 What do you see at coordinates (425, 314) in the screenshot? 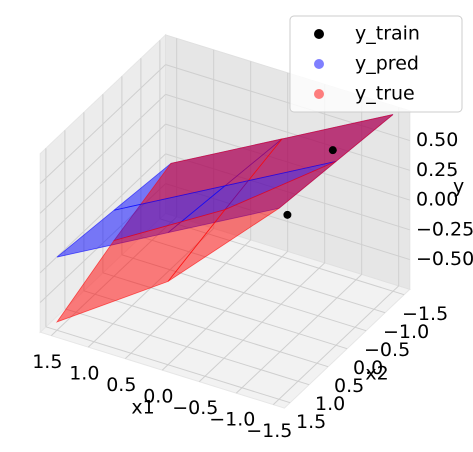
I see `y-tick-label: −1.5` at bounding box center [425, 314].